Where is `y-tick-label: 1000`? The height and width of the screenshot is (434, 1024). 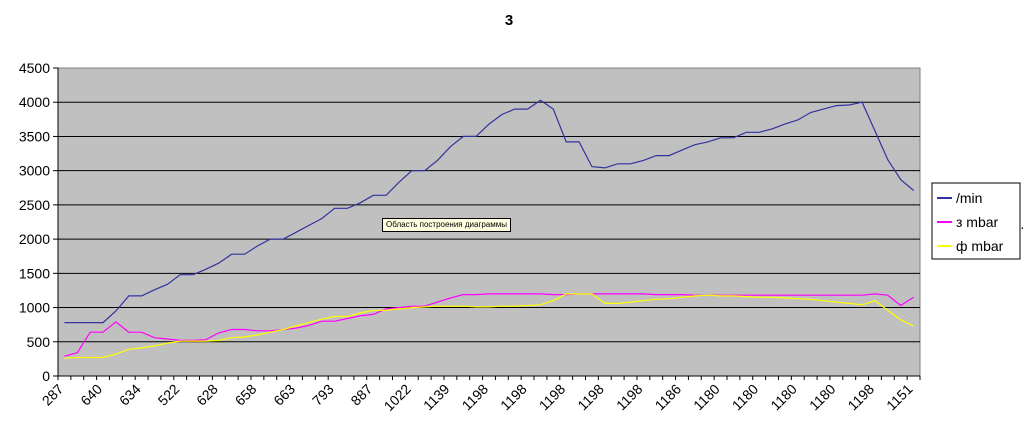 y-tick-label: 1000 is located at coordinates (34, 308).